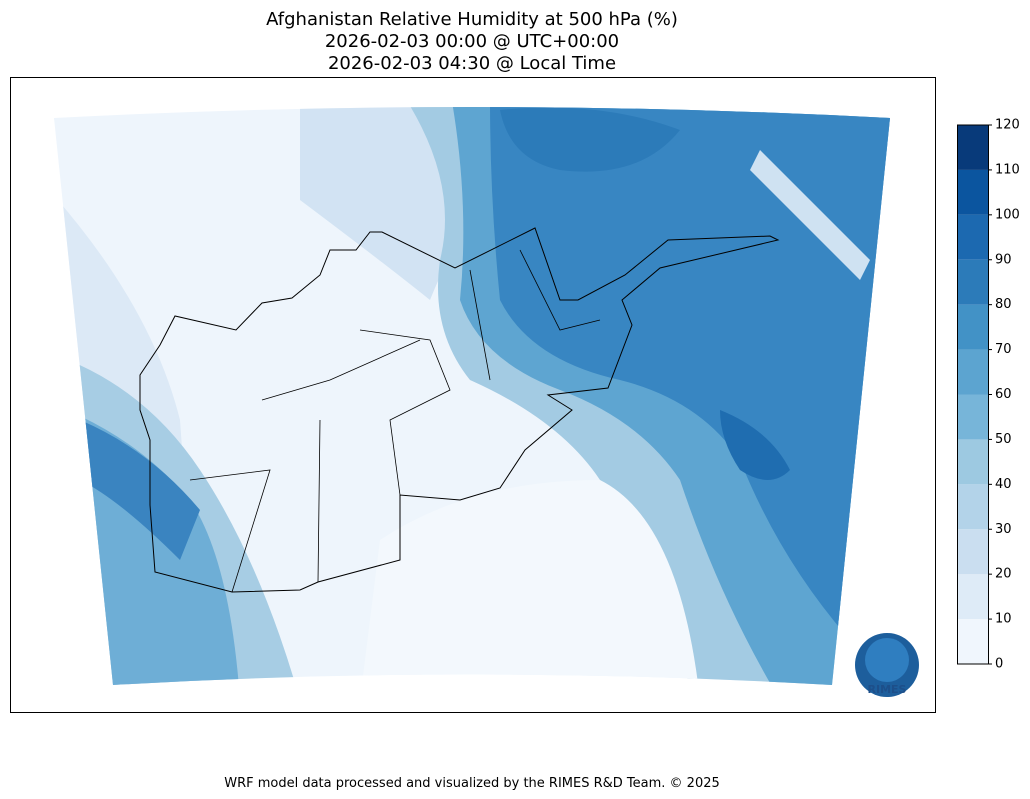 This screenshot has height=799, width=1030. Describe the element at coordinates (1003, 439) in the screenshot. I see `colorbar-tick-label: 50` at that location.